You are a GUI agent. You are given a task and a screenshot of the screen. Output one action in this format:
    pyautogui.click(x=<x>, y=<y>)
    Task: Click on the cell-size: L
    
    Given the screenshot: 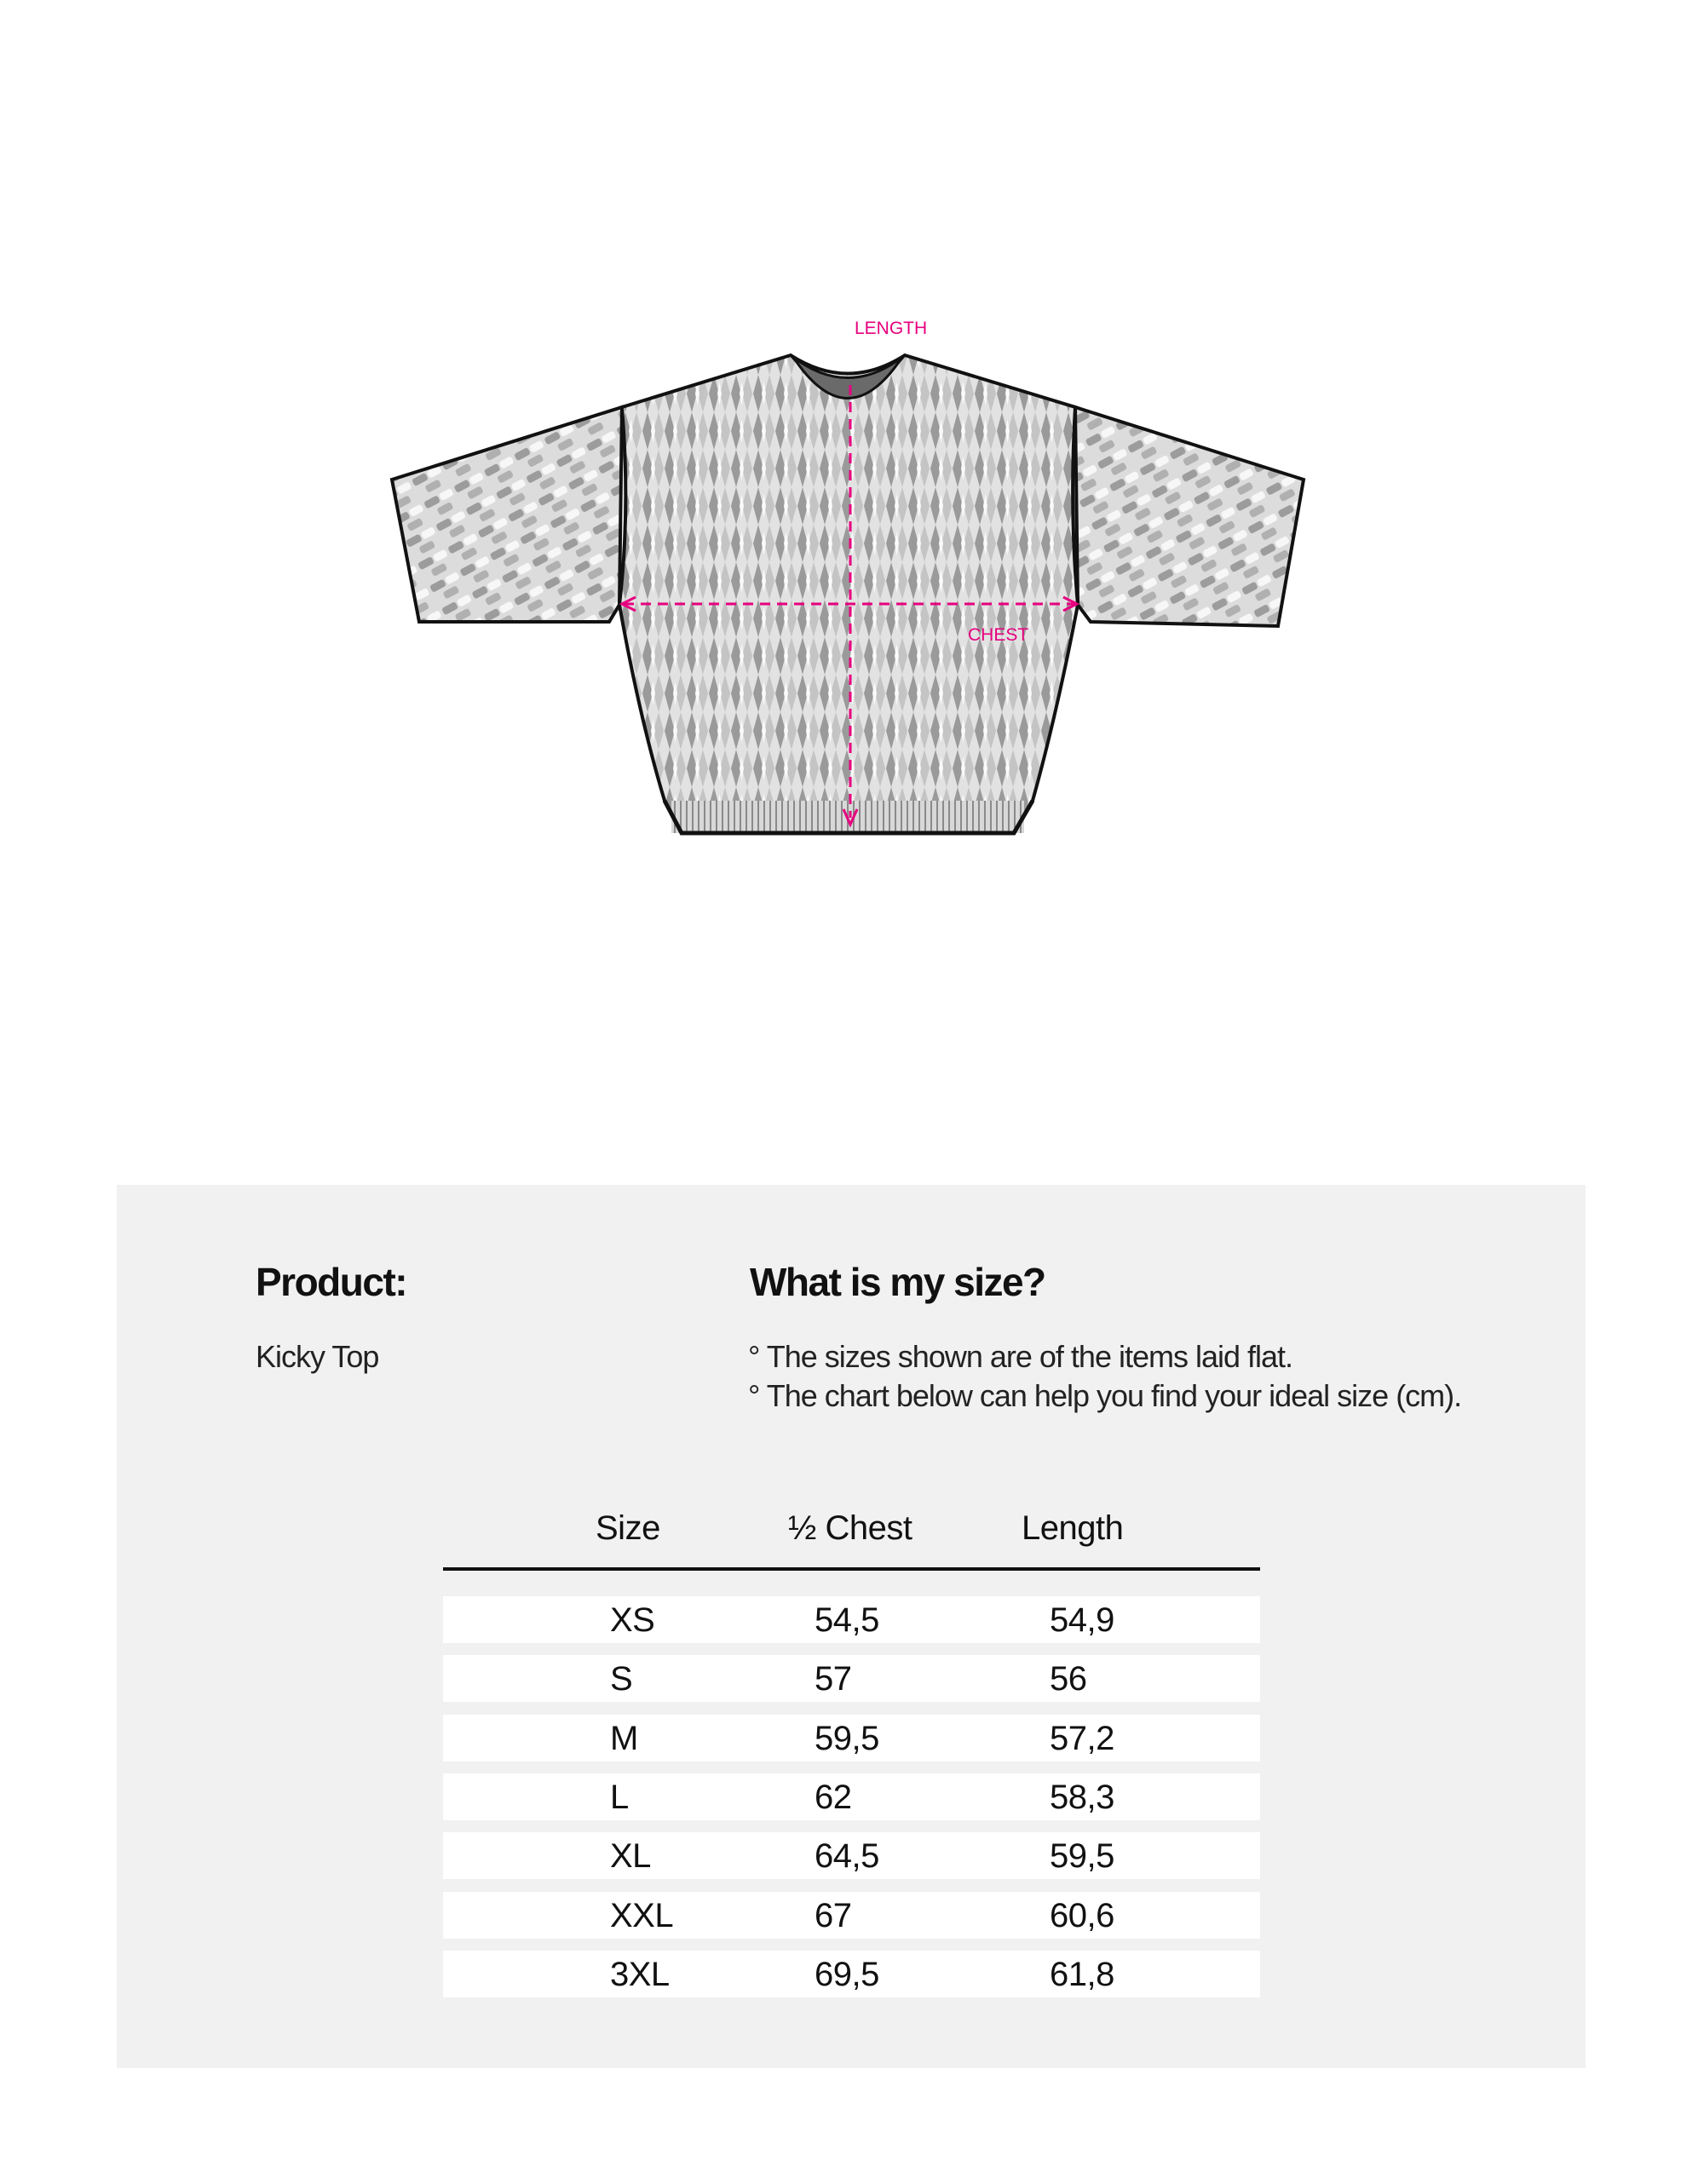 What is the action you would take?
    pyautogui.click(x=619, y=1797)
    